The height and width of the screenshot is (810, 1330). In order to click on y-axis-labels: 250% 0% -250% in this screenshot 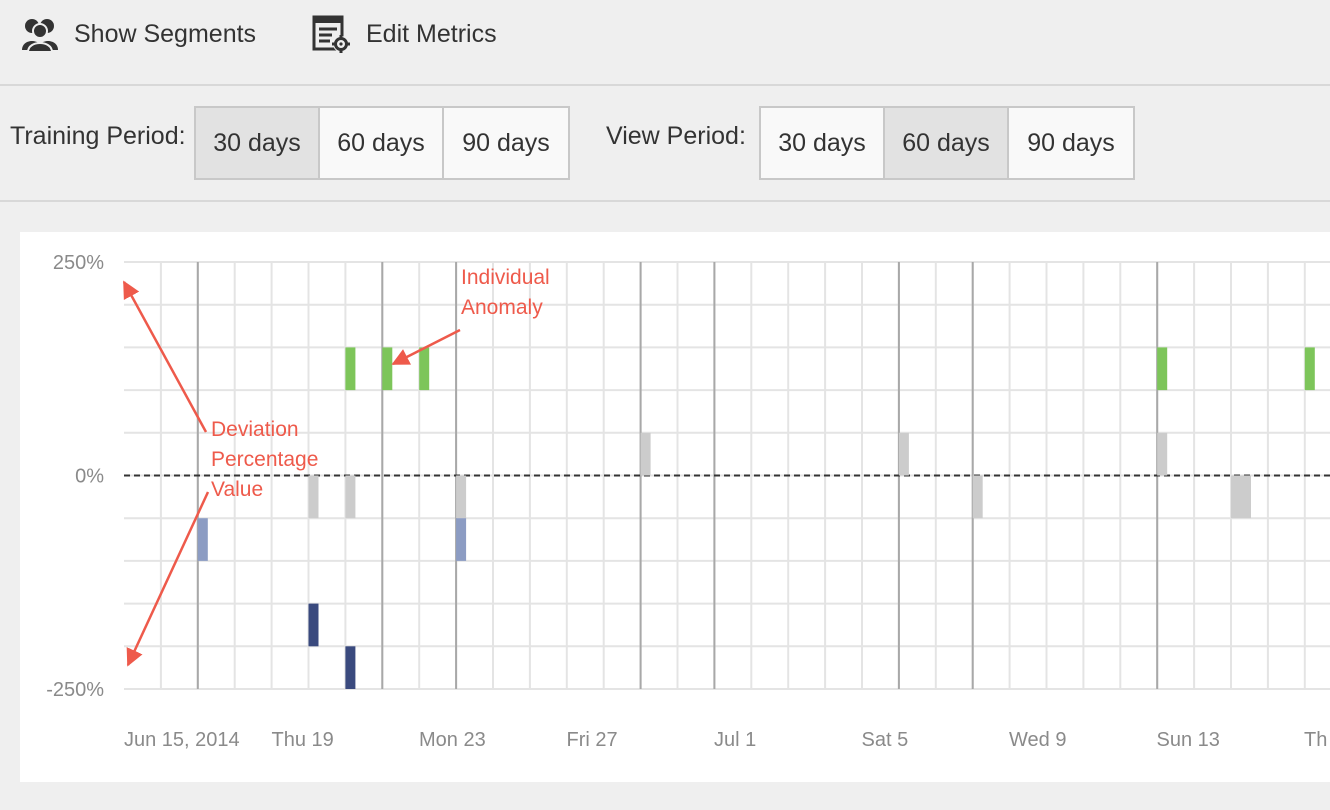, I will do `click(75, 476)`.